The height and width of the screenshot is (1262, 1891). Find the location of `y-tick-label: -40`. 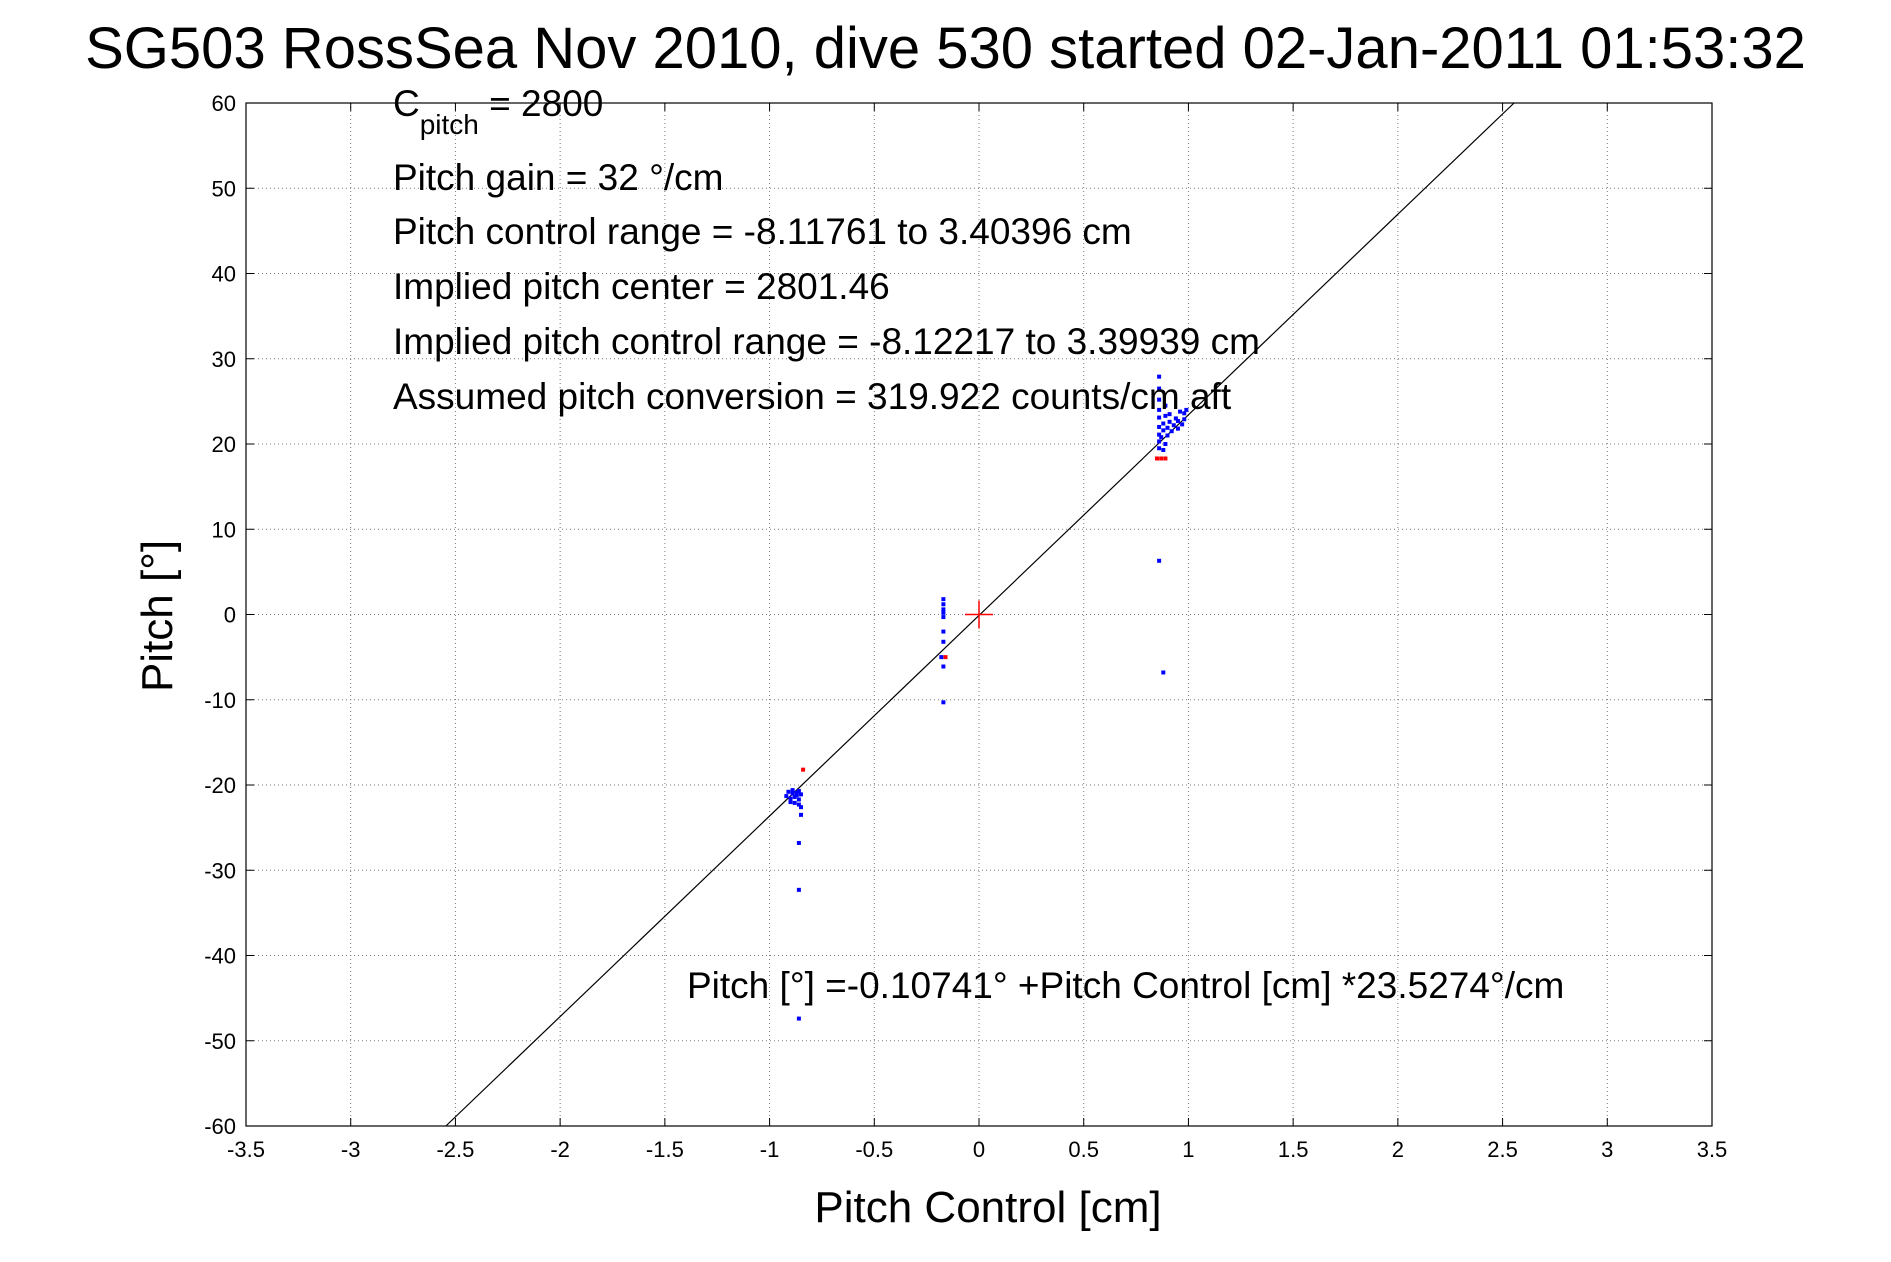

y-tick-label: -40 is located at coordinates (220, 956).